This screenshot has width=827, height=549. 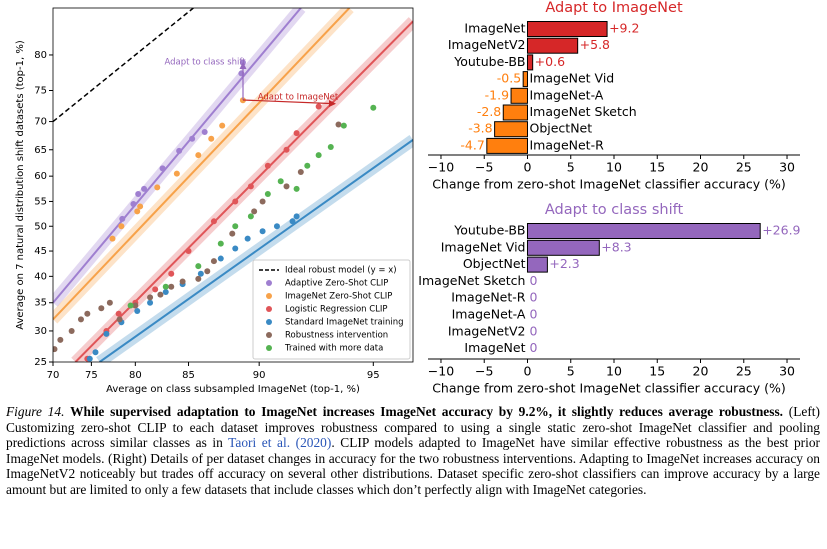 What do you see at coordinates (40, 303) in the screenshot?
I see `y-tick-label: 35` at bounding box center [40, 303].